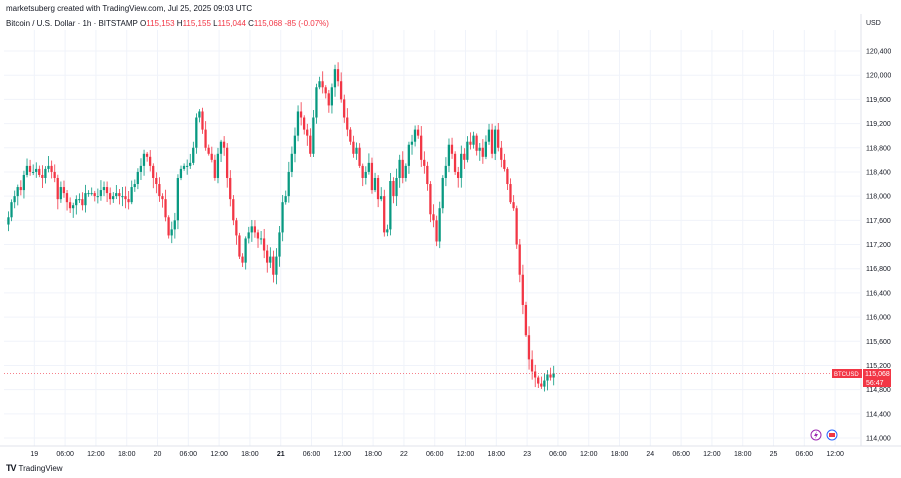 The height and width of the screenshot is (478, 901). What do you see at coordinates (873, 23) in the screenshot?
I see `currency-label: USD` at bounding box center [873, 23].